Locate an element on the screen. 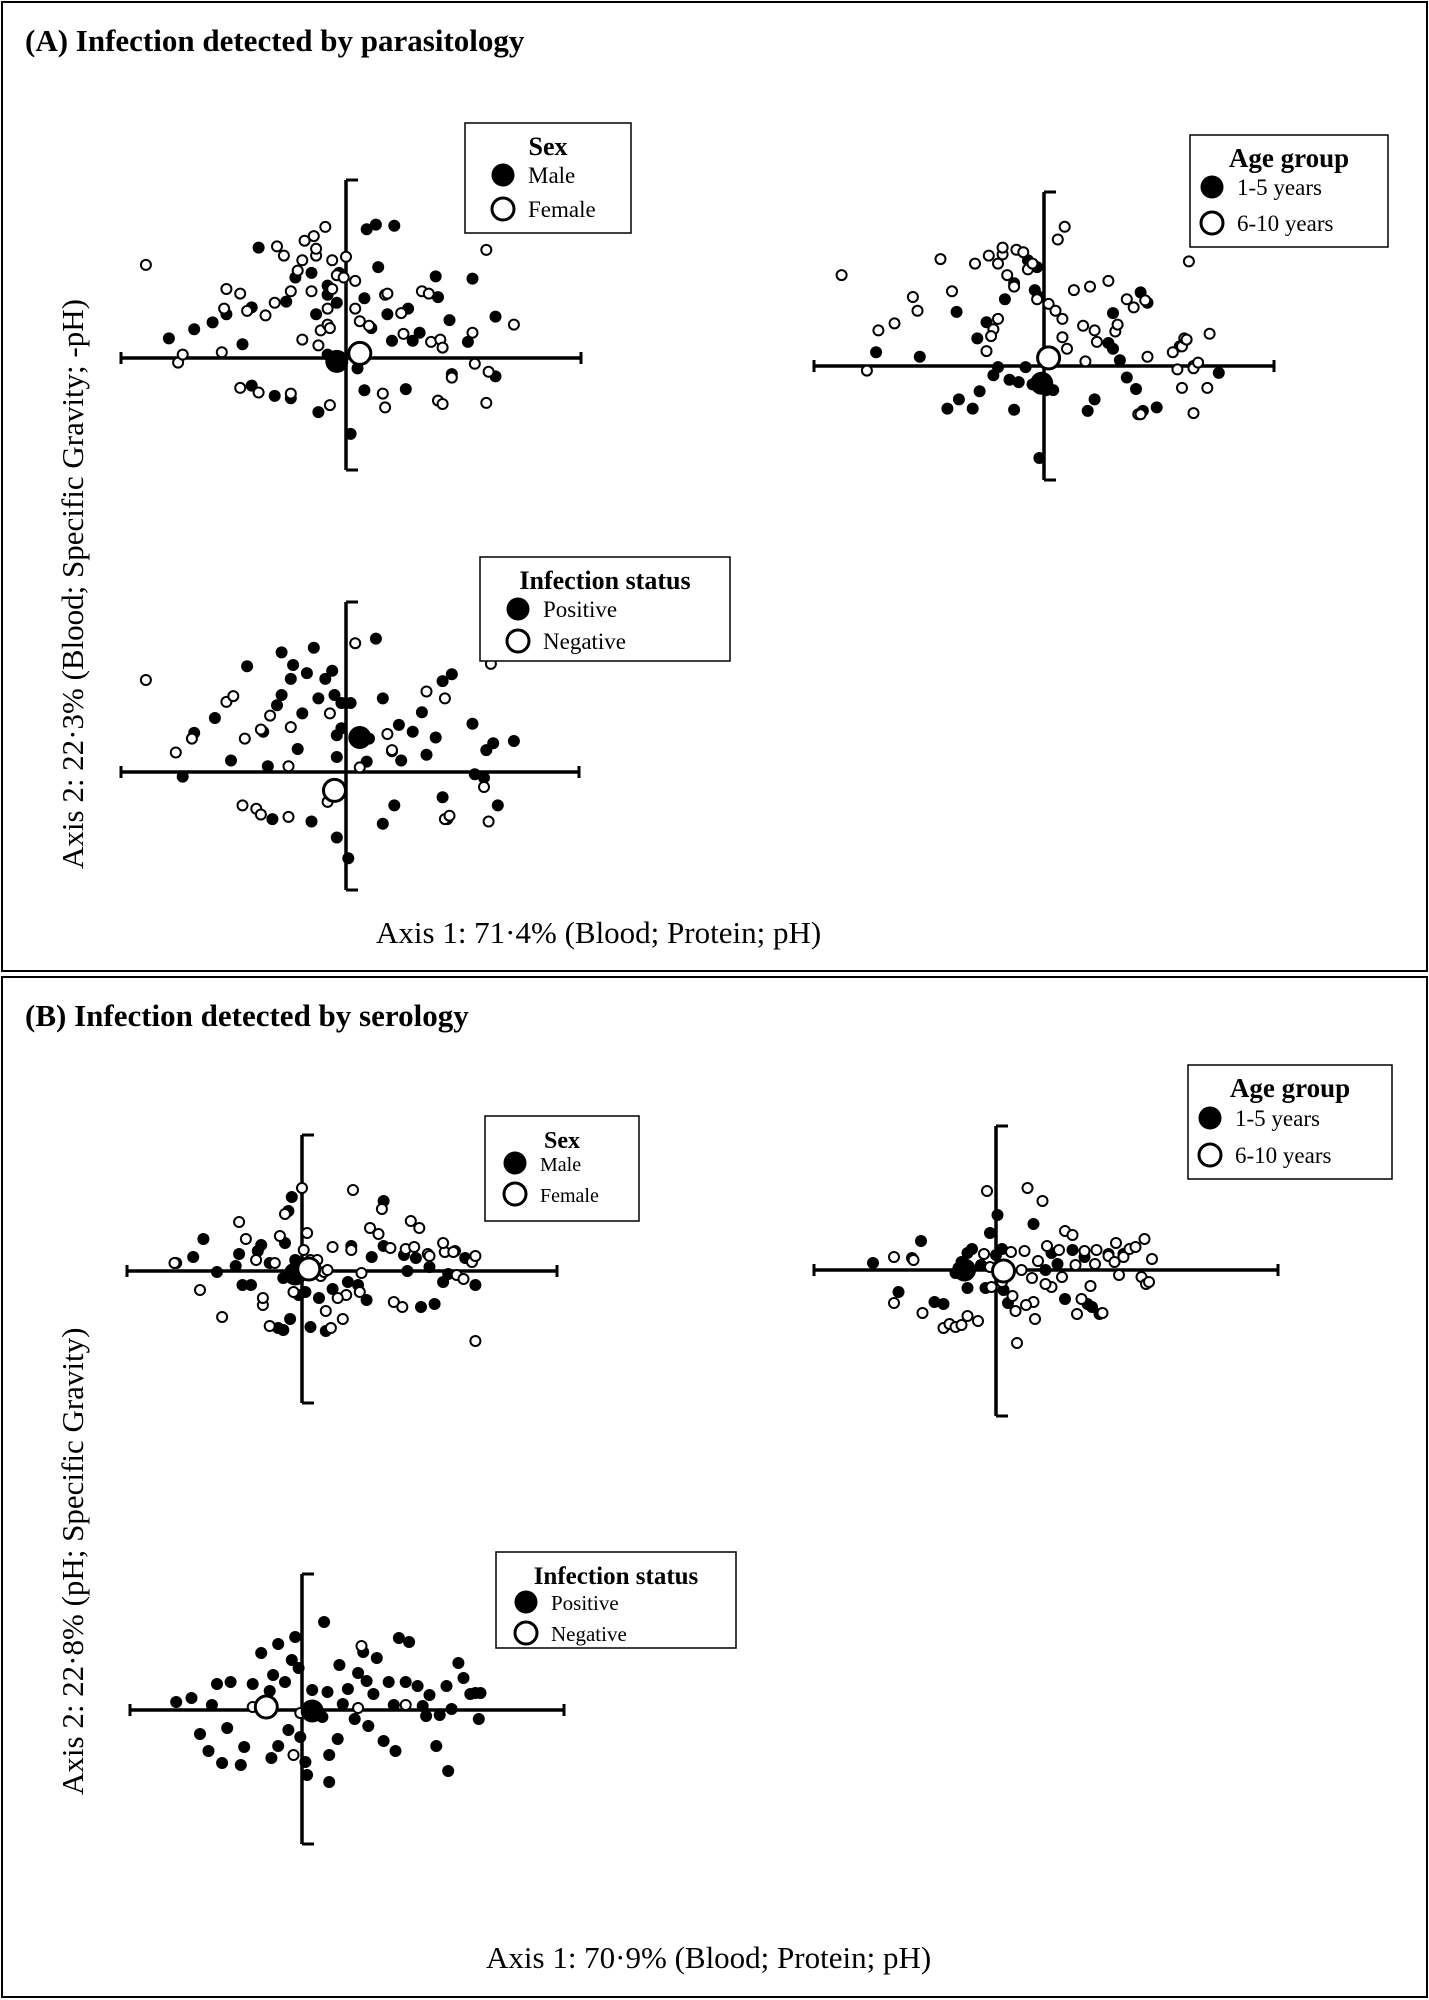 The height and width of the screenshot is (2000, 1429). legend-entry-label: Female is located at coordinates (569, 1196).